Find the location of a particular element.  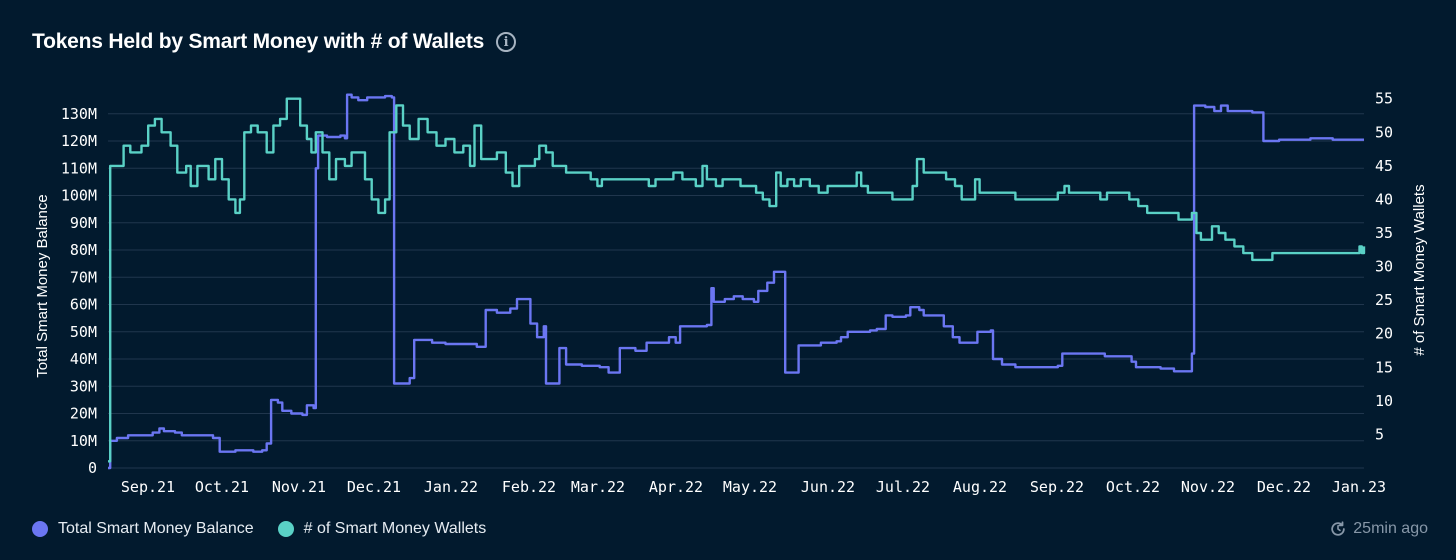

left-tick-label: 20M is located at coordinates (83, 414).